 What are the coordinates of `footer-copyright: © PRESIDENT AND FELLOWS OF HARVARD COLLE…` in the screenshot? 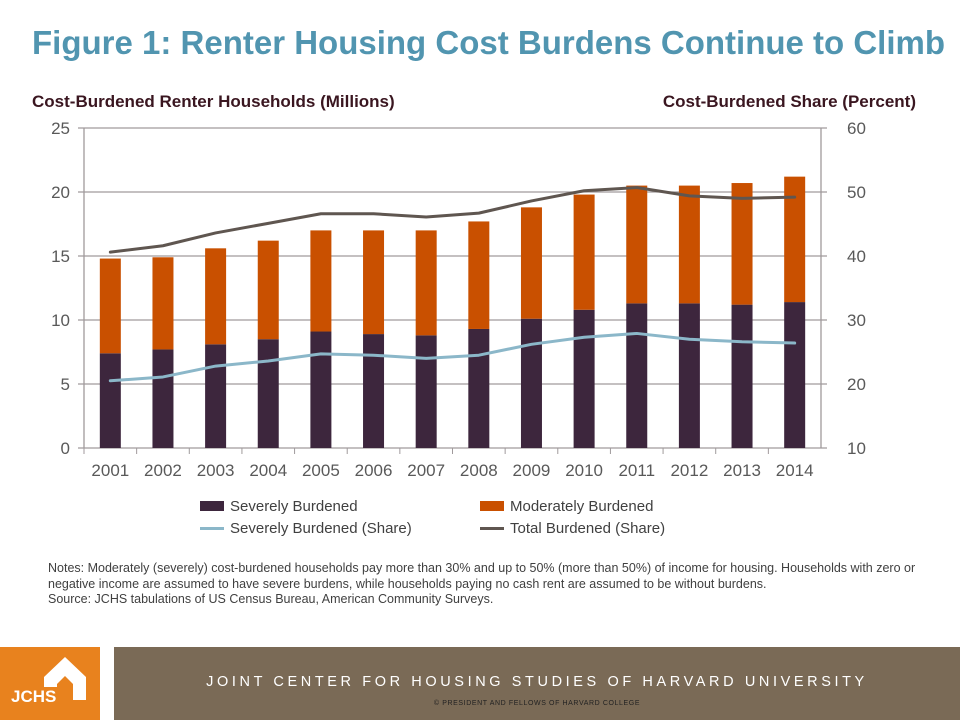 It's located at (537, 703).